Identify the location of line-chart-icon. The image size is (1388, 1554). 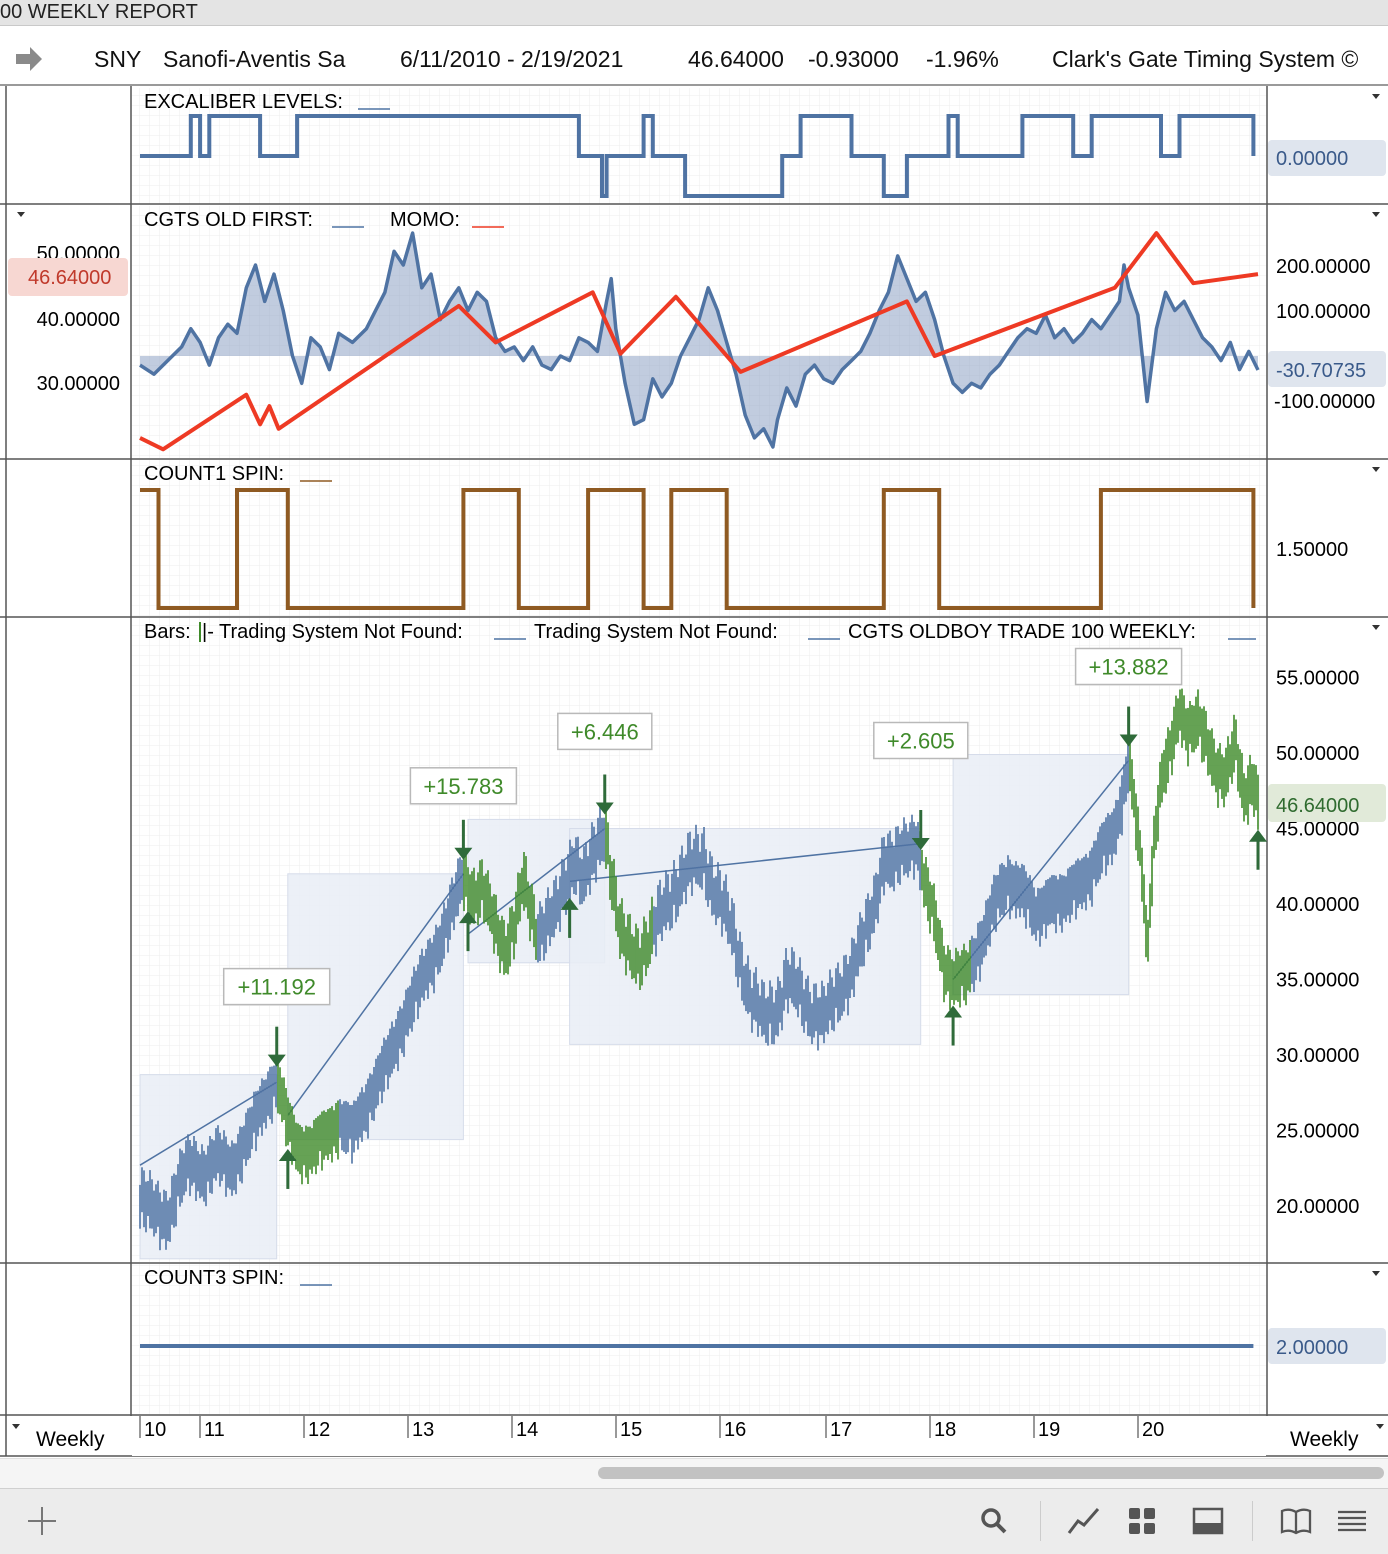
(1084, 1521).